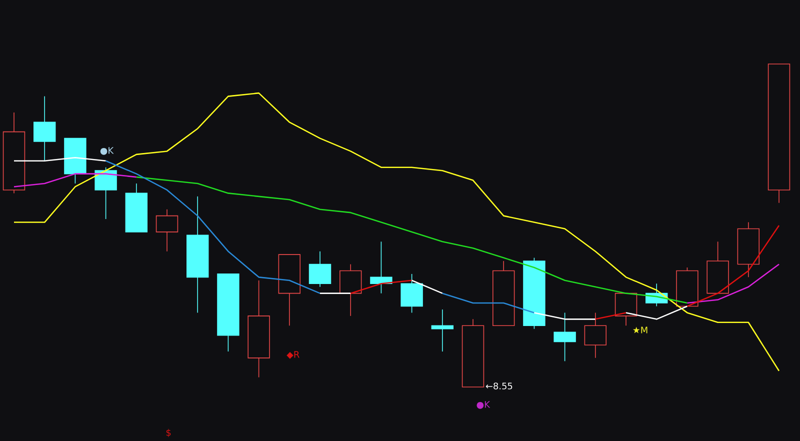  I want to click on annotation: ◆R, so click(293, 355).